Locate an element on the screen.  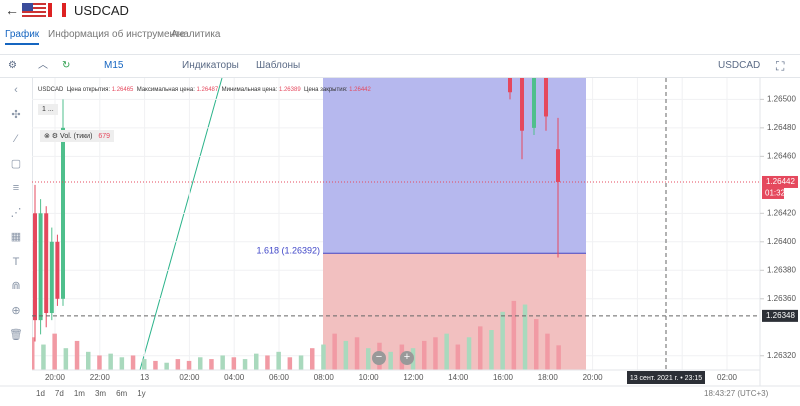
x-tick-label: 22:00 is located at coordinates (100, 377).